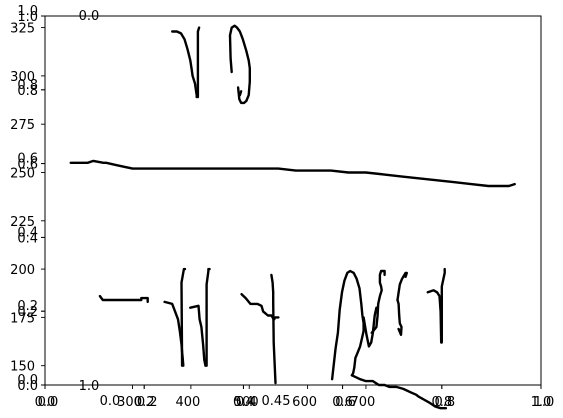  What do you see at coordinates (22, 173) in the screenshot?
I see `ink-y-tick-label: 250` at bounding box center [22, 173].